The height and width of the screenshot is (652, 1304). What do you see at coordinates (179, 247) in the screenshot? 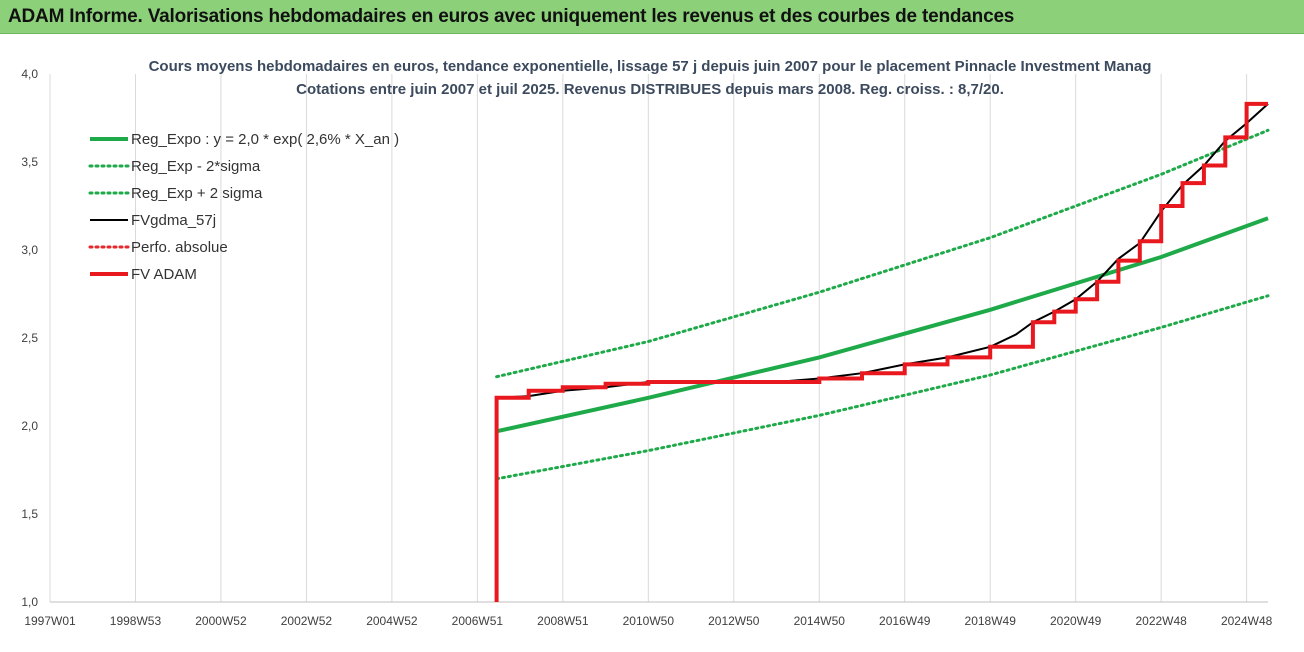
I see `legend-label: Perfo. absolue` at bounding box center [179, 247].